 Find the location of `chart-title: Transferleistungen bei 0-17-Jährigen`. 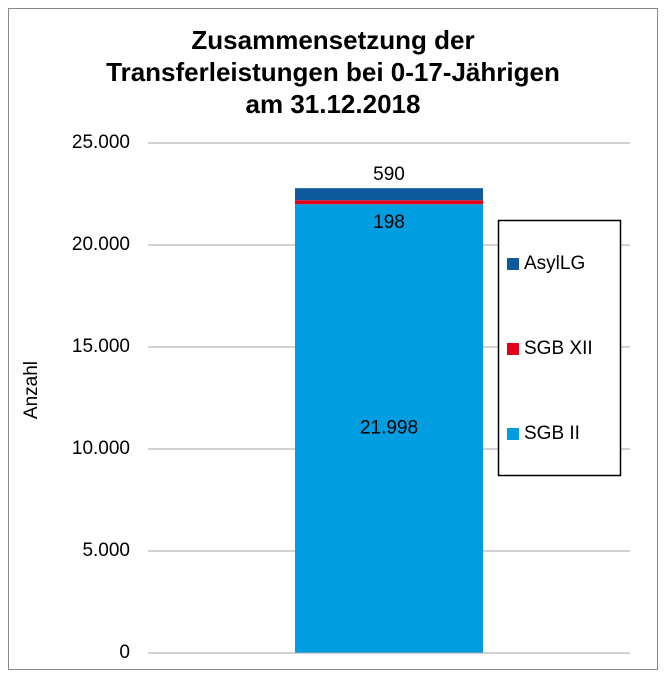

chart-title: Transferleistungen bei 0-17-Jährigen is located at coordinates (333, 72).